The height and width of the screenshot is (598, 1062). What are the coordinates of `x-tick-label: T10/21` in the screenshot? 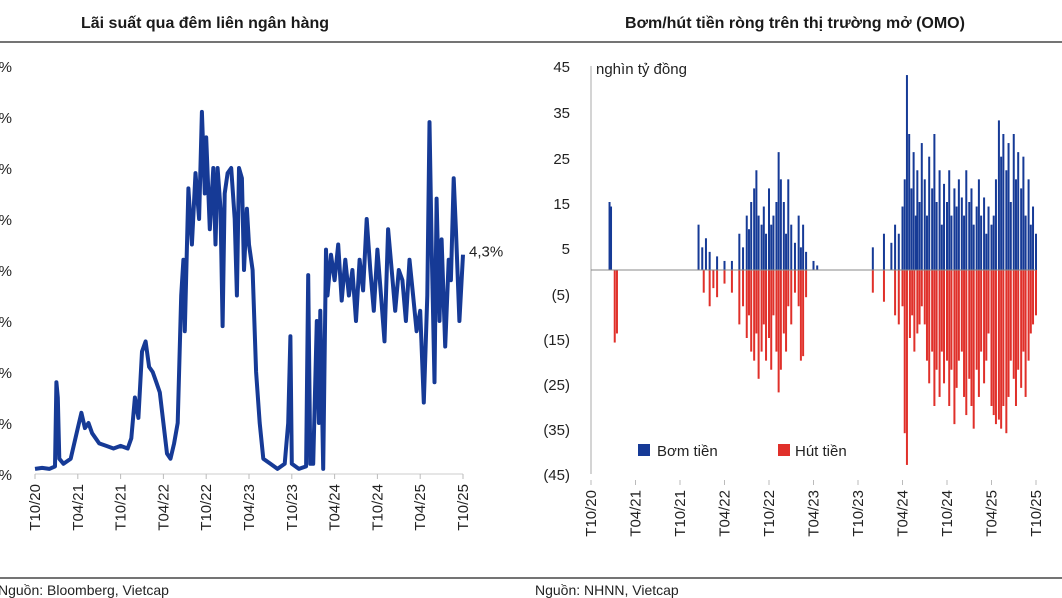 It's located at (680, 513).